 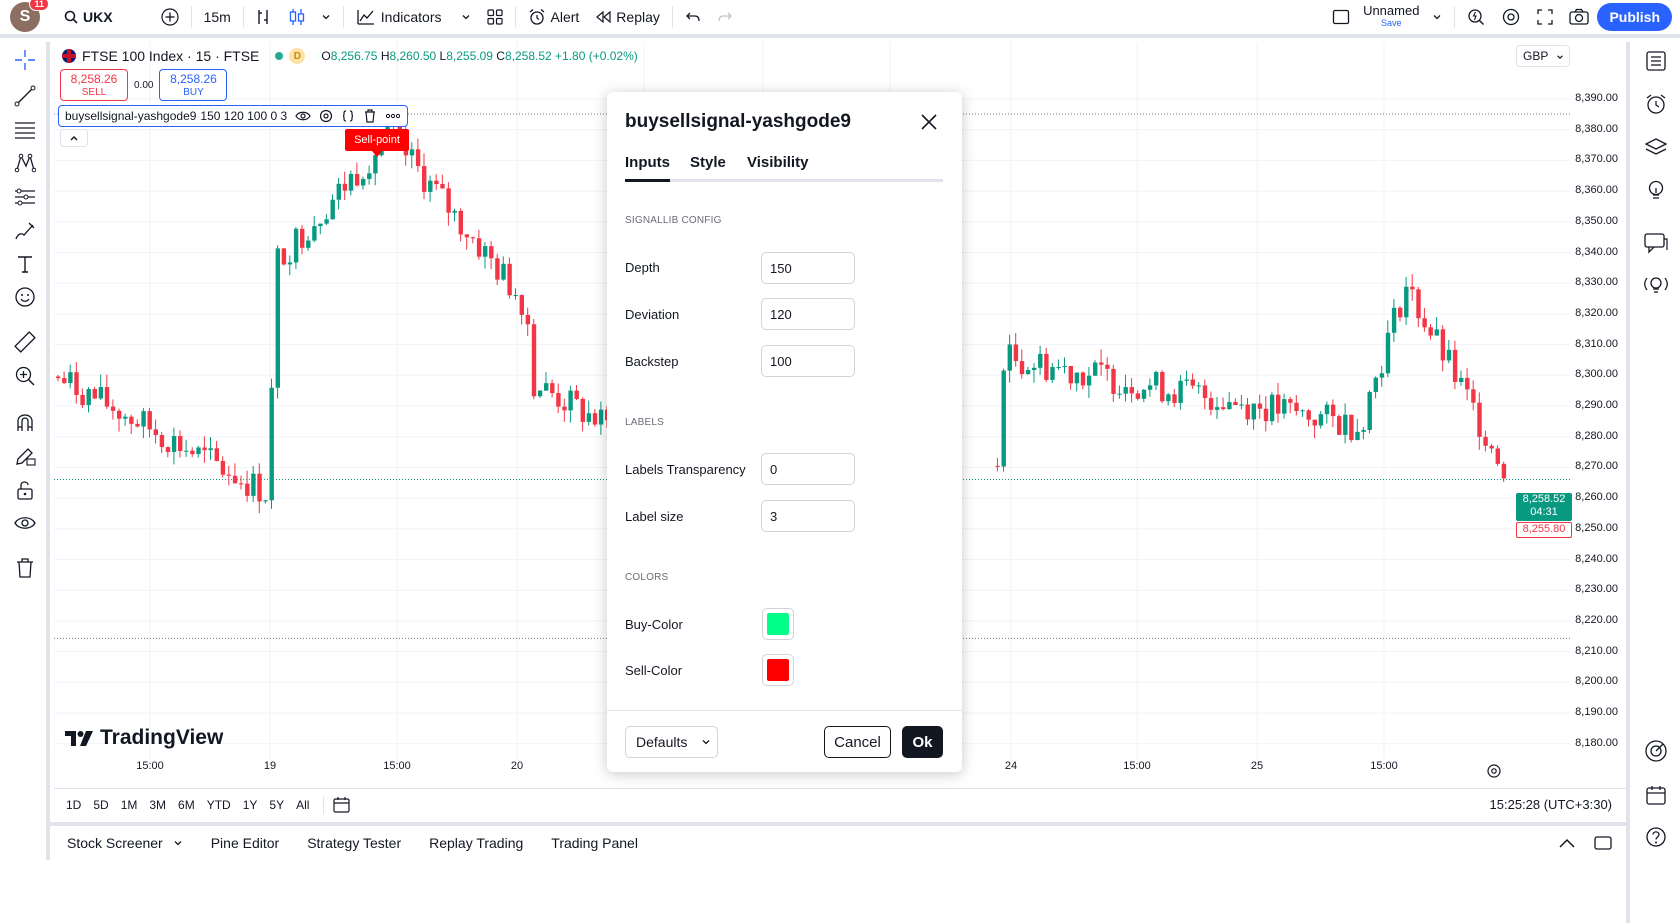 What do you see at coordinates (413, 18) in the screenshot?
I see `indicators-button: Indicators` at bounding box center [413, 18].